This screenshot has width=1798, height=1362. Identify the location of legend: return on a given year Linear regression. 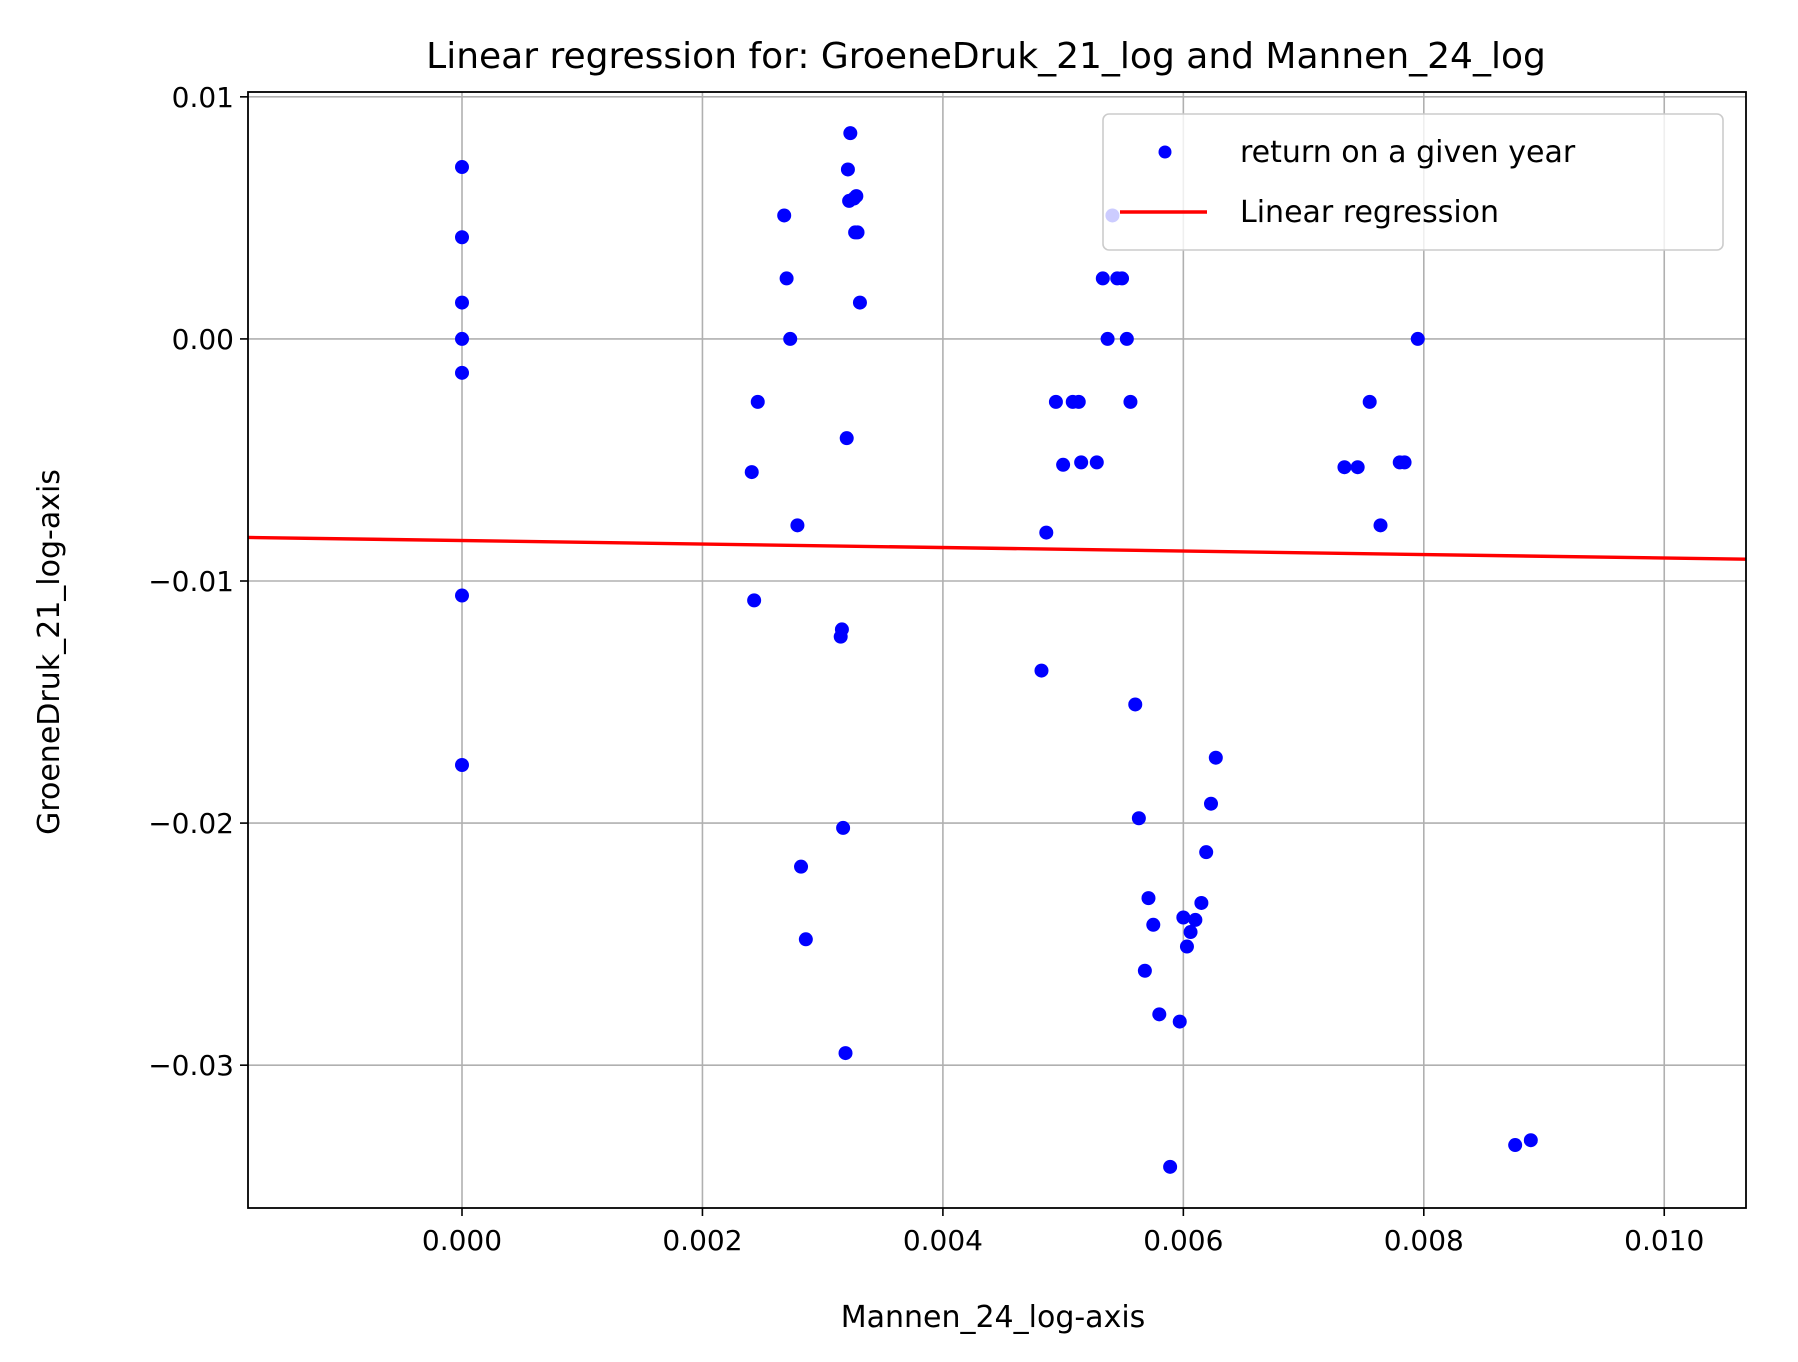
(1413, 182).